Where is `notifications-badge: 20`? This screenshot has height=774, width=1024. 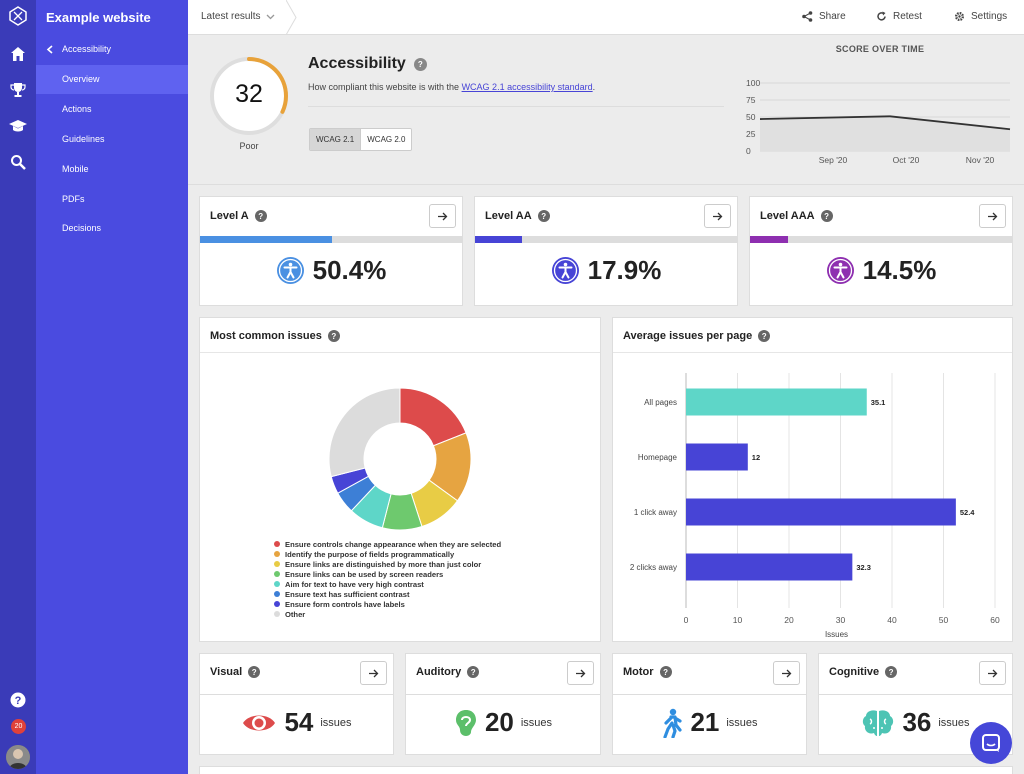 notifications-badge: 20 is located at coordinates (18, 726).